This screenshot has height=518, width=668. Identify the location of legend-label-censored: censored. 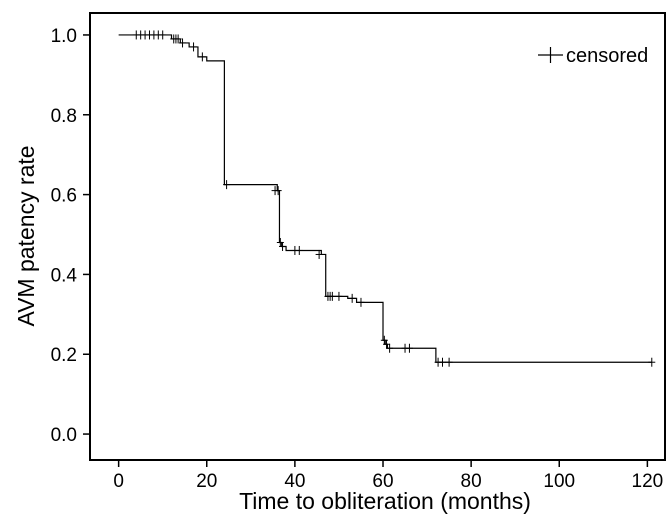
(607, 56).